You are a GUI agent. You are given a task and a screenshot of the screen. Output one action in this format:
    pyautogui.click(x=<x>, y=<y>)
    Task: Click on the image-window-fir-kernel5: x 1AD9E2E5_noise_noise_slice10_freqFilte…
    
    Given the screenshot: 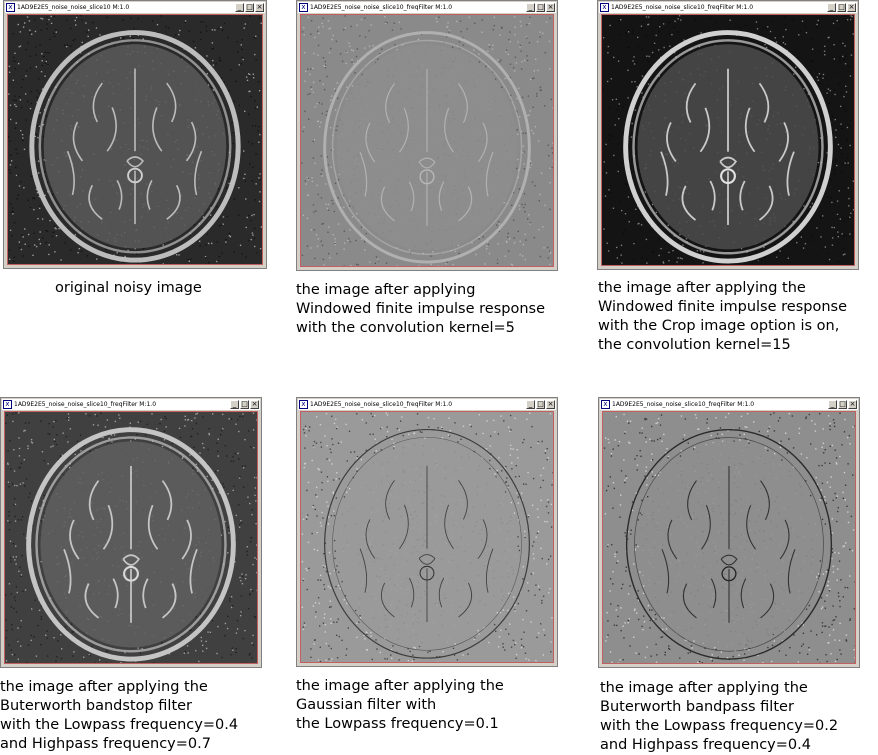 What is the action you would take?
    pyautogui.click(x=427, y=135)
    